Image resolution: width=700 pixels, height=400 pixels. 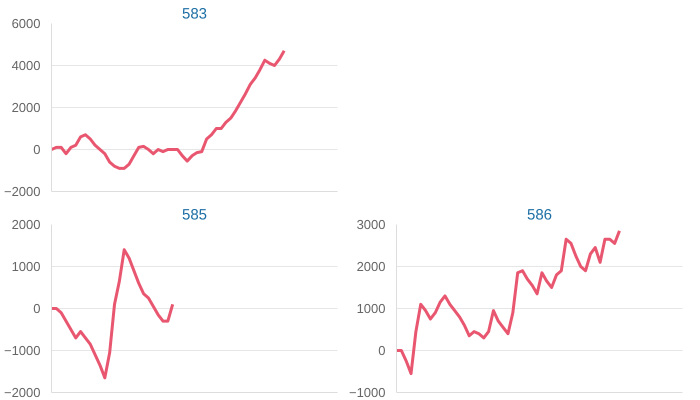 What do you see at coordinates (26, 23) in the screenshot?
I see `y-tick-label: 6000` at bounding box center [26, 23].